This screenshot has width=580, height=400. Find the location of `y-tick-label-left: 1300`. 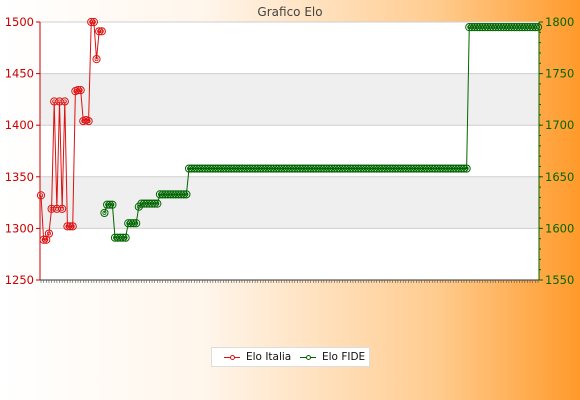

y-tick-label-left: 1300 is located at coordinates (19, 228).